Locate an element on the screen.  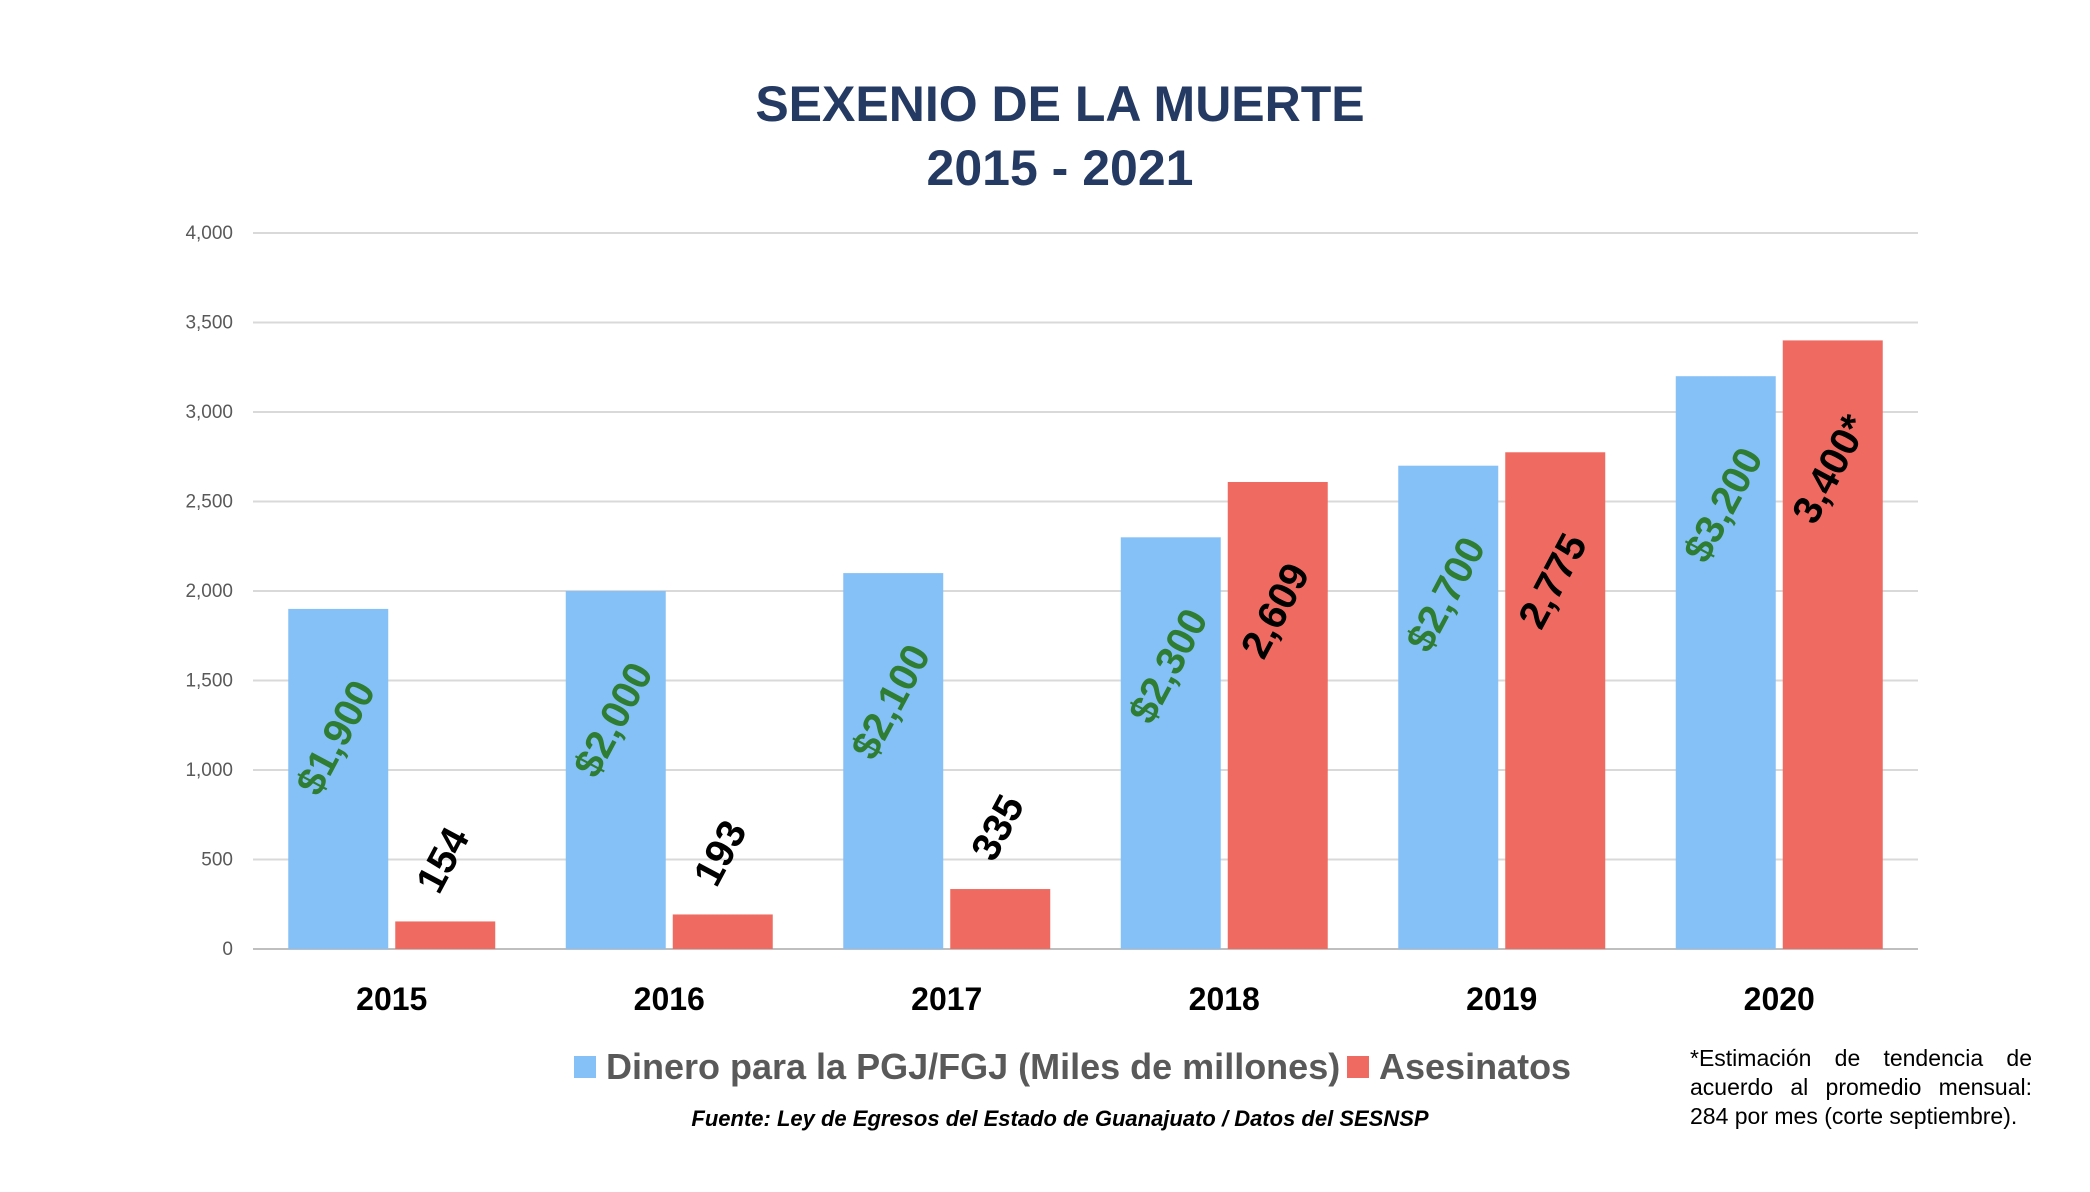
y-axis-ticks: 0 500 1,000 1,500 2,000 2,500 3,000 3,500 4,000 is located at coordinates (209, 591).